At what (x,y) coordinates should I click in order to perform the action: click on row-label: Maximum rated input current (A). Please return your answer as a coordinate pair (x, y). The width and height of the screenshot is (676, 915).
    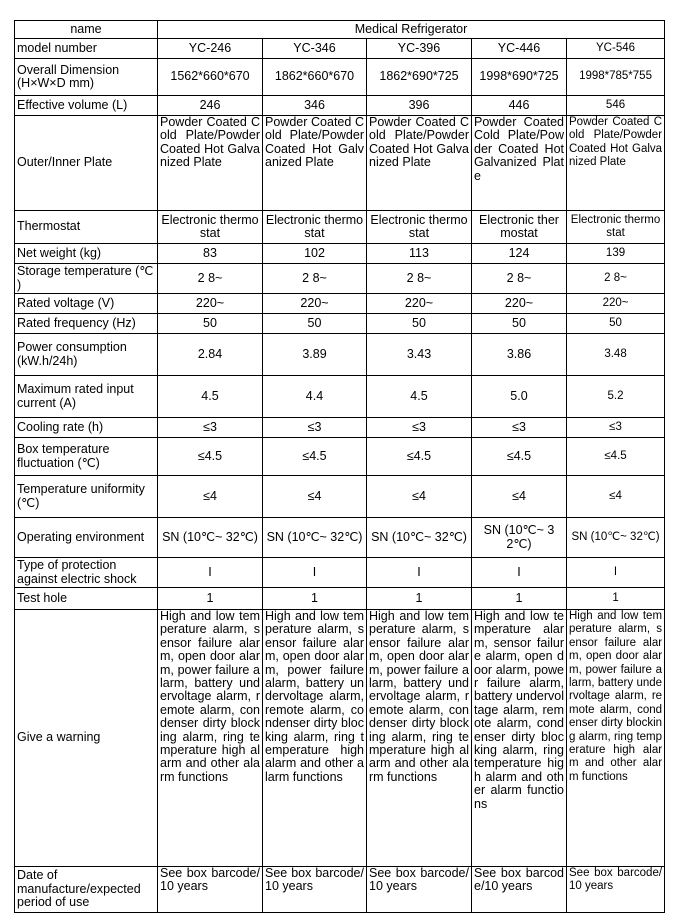
    Looking at the image, I should click on (86, 396).